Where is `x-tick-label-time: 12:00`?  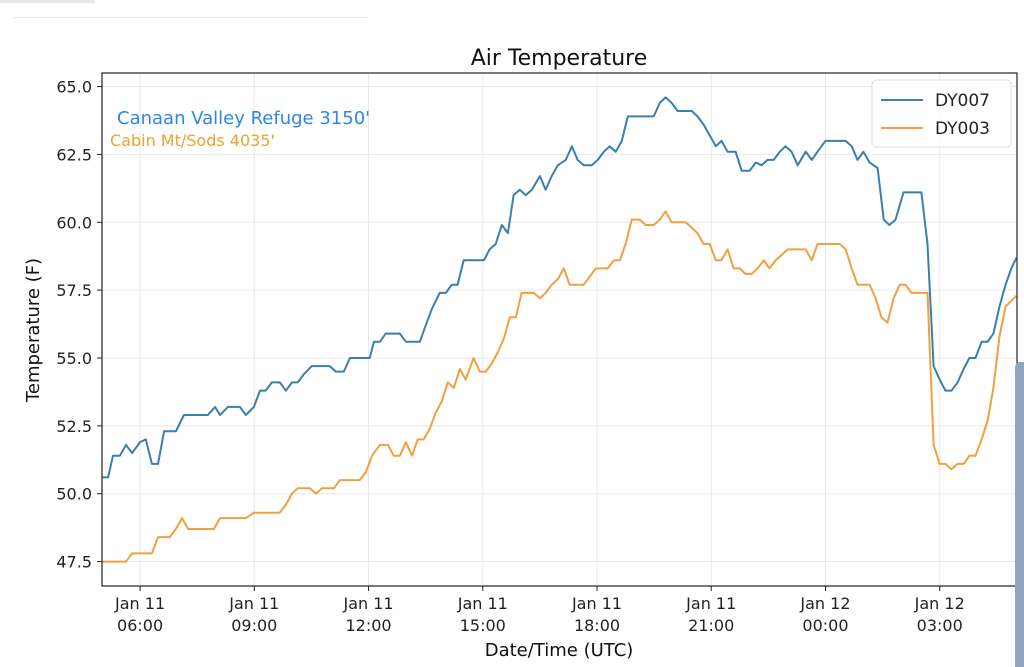 x-tick-label-time: 12:00 is located at coordinates (368, 625).